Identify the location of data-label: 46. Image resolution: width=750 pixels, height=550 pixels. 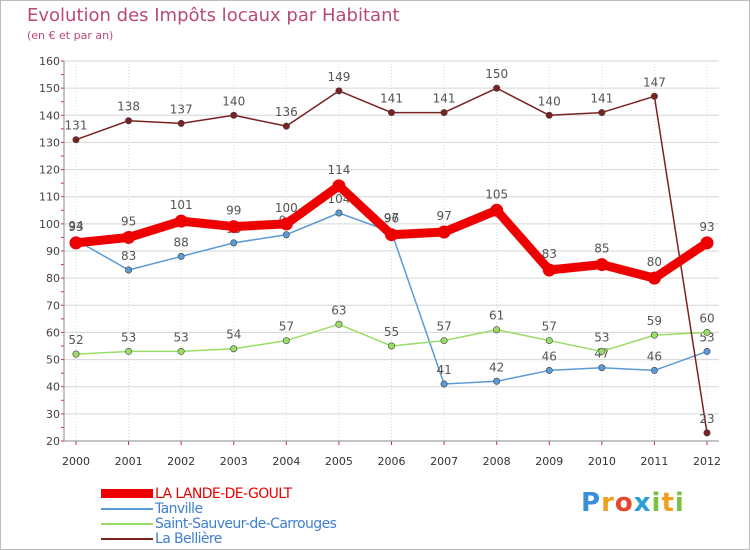
(654, 356).